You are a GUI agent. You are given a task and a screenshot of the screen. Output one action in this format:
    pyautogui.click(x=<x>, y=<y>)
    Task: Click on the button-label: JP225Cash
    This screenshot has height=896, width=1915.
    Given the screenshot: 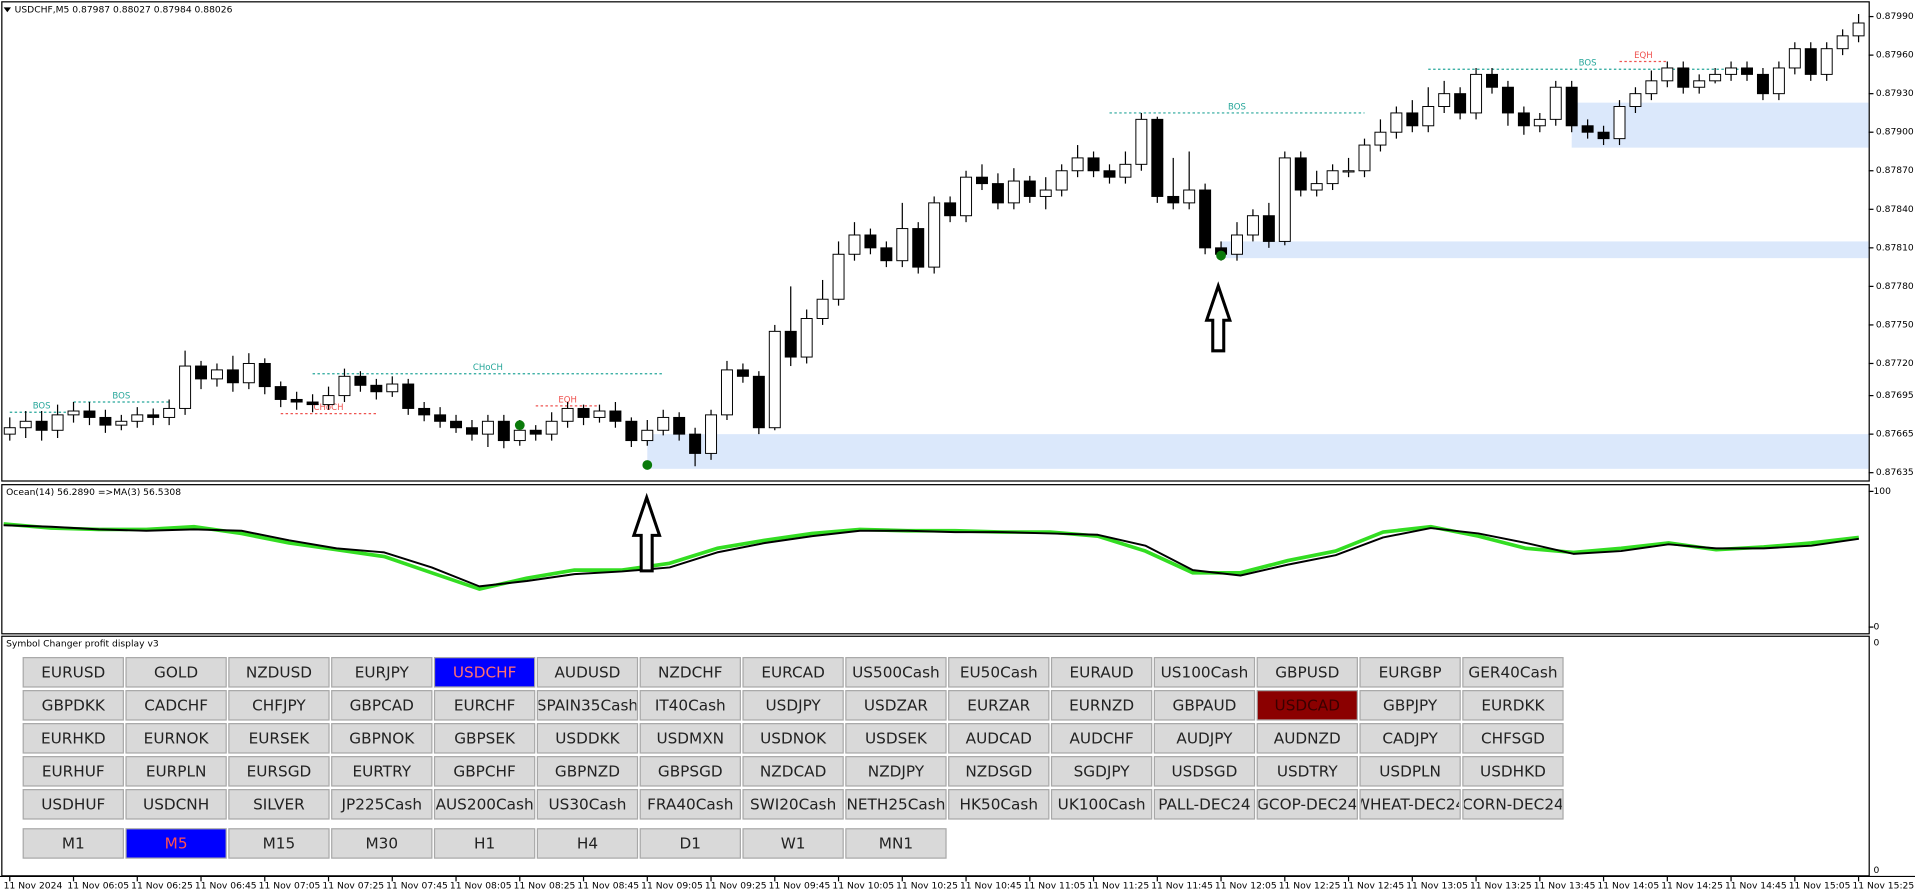 What is the action you would take?
    pyautogui.click(x=381, y=804)
    